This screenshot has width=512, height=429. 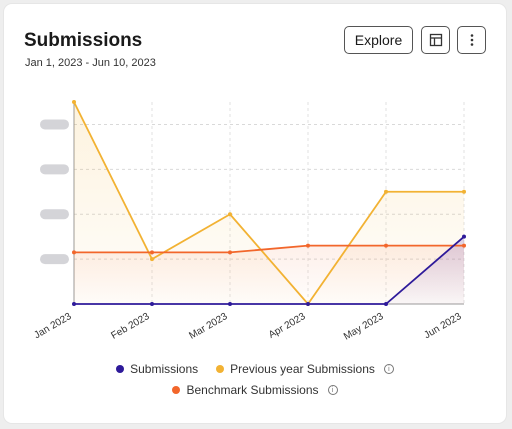 I want to click on legend-dot-benchmark, so click(x=176, y=390).